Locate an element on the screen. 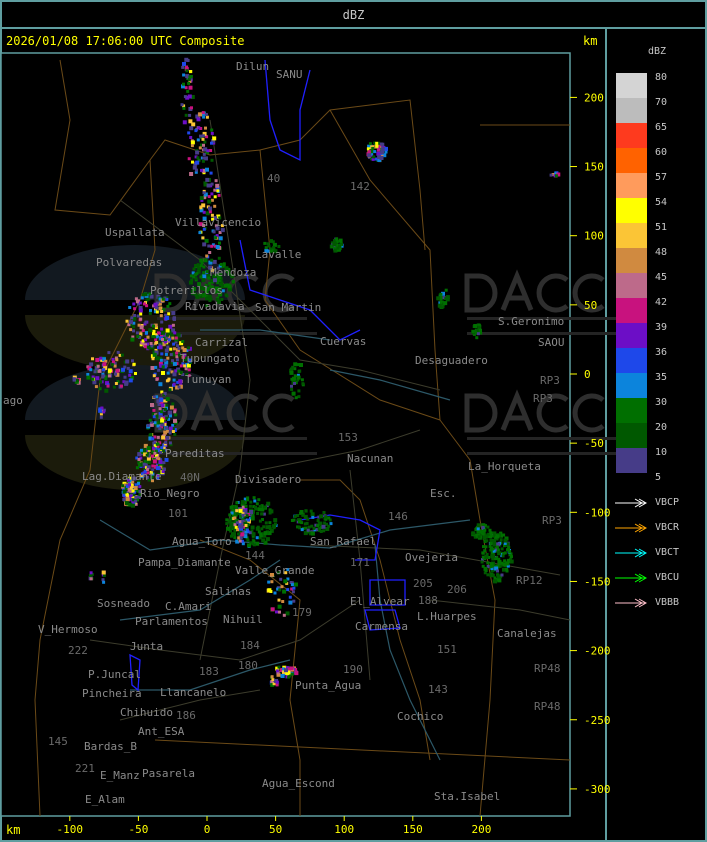 The width and height of the screenshot is (707, 842). route-label: 184 is located at coordinates (250, 645).